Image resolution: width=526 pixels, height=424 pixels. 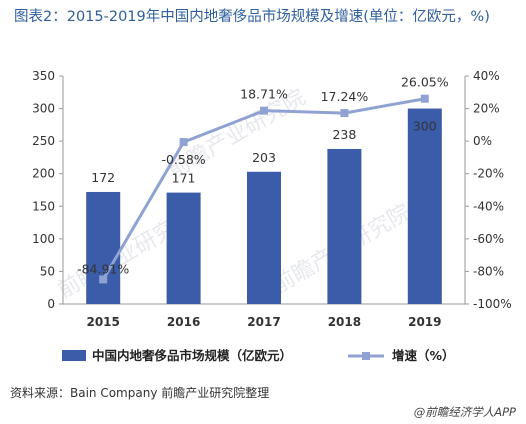 What do you see at coordinates (486, 109) in the screenshot?
I see `y-right-tick-label: 20%` at bounding box center [486, 109].